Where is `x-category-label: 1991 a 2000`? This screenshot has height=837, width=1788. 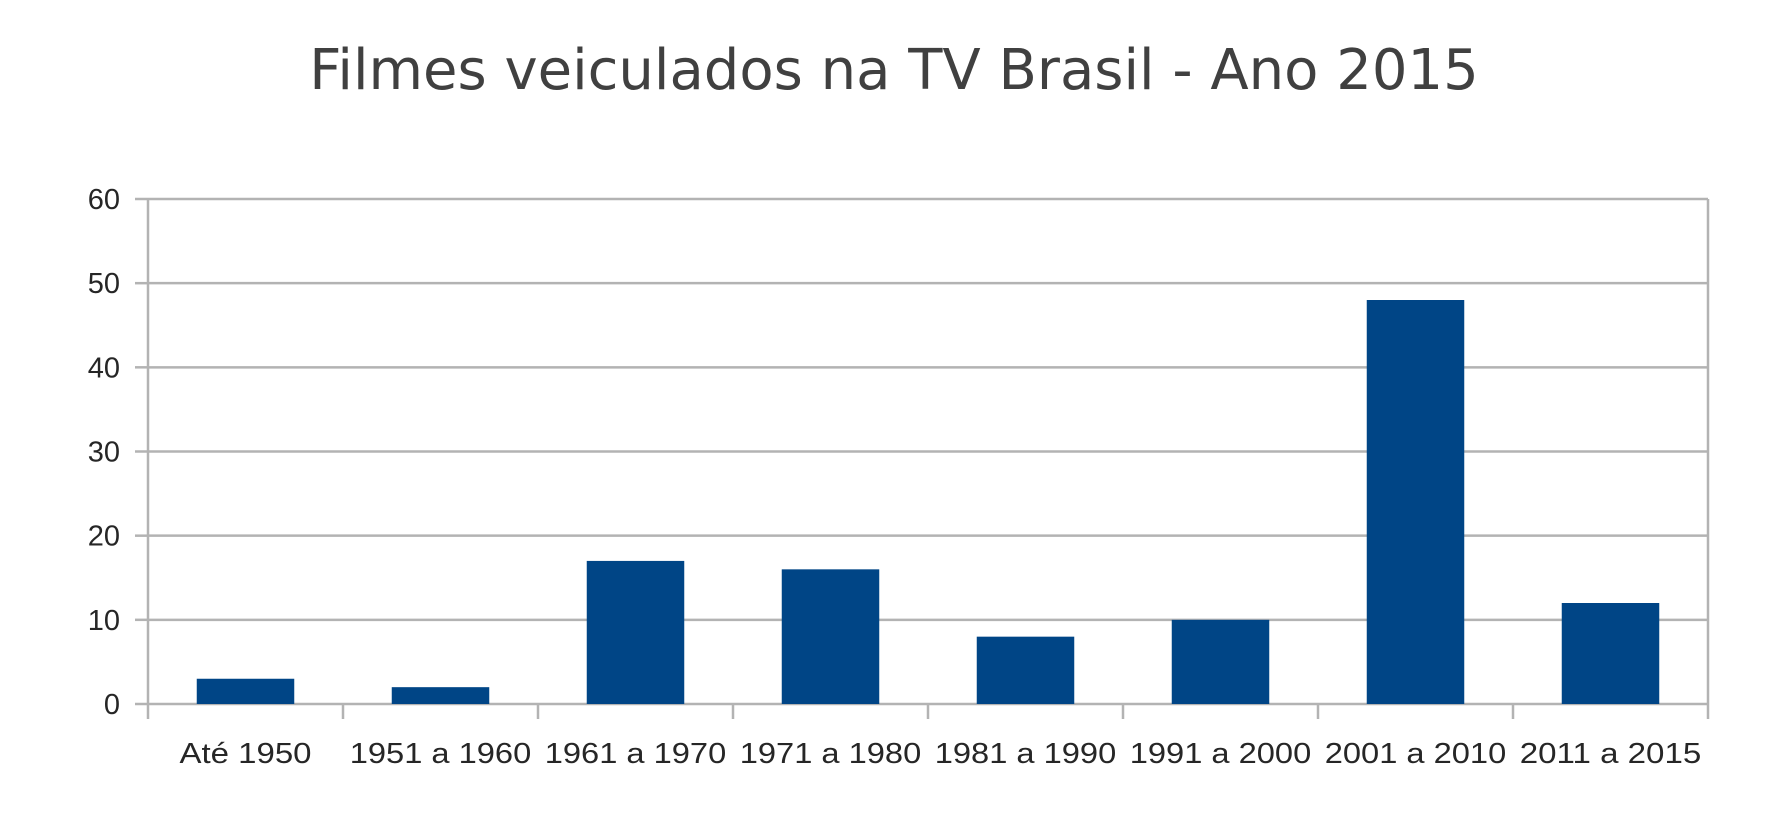 x-category-label: 1991 a 2000 is located at coordinates (1221, 754).